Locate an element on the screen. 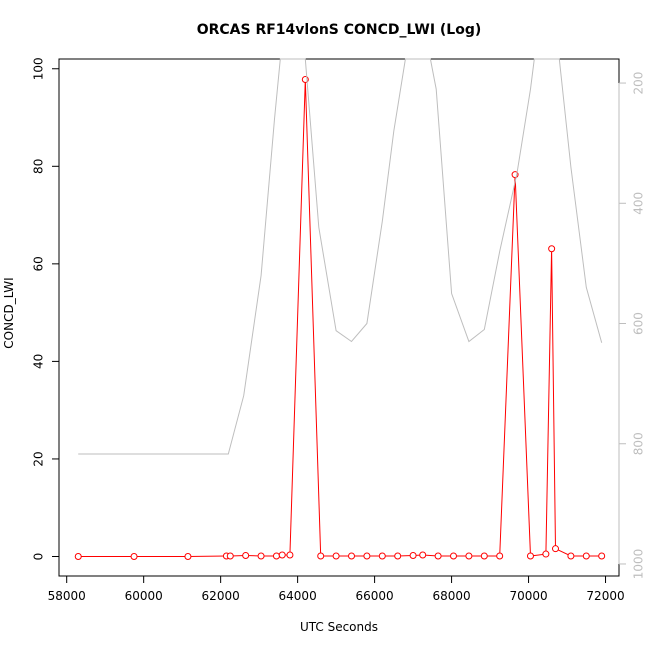 Image resolution: width=650 pixels, height=650 pixels. secondary-y-axis: 200 400 600 800 1000 is located at coordinates (632, 326).